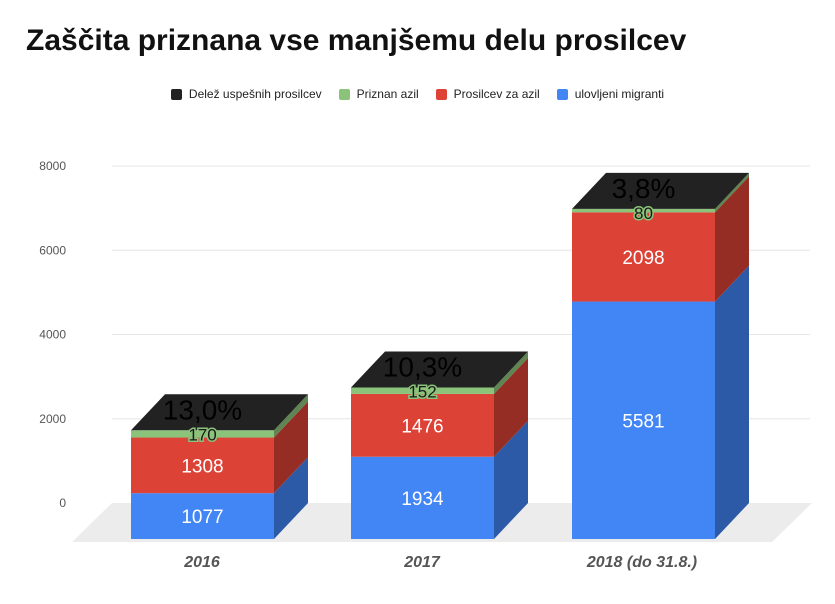 The height and width of the screenshot is (604, 835). I want to click on data-label: 152, so click(422, 391).